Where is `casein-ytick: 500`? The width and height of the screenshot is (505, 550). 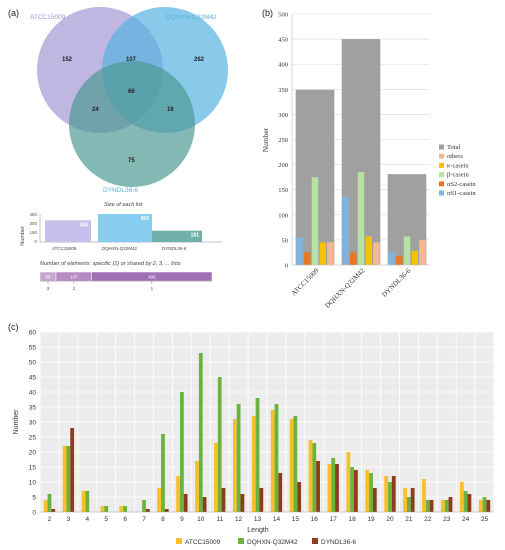 casein-ytick: 500 is located at coordinates (283, 15).